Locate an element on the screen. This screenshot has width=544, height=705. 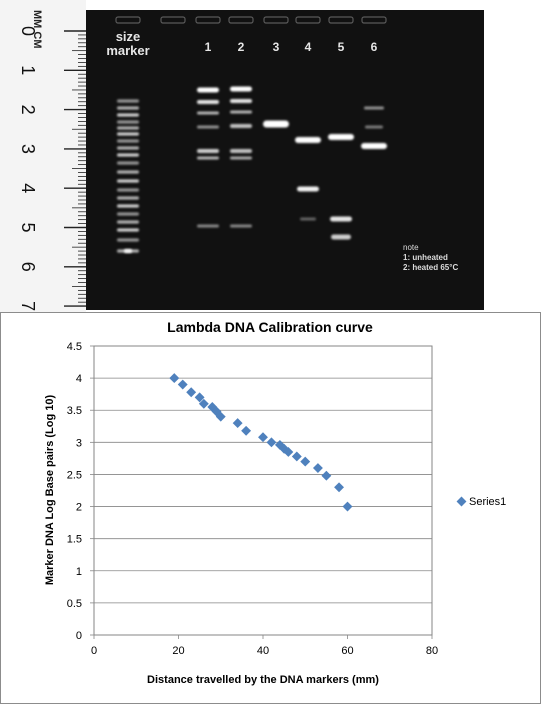
ruler-number: 5 is located at coordinates (28, 227).